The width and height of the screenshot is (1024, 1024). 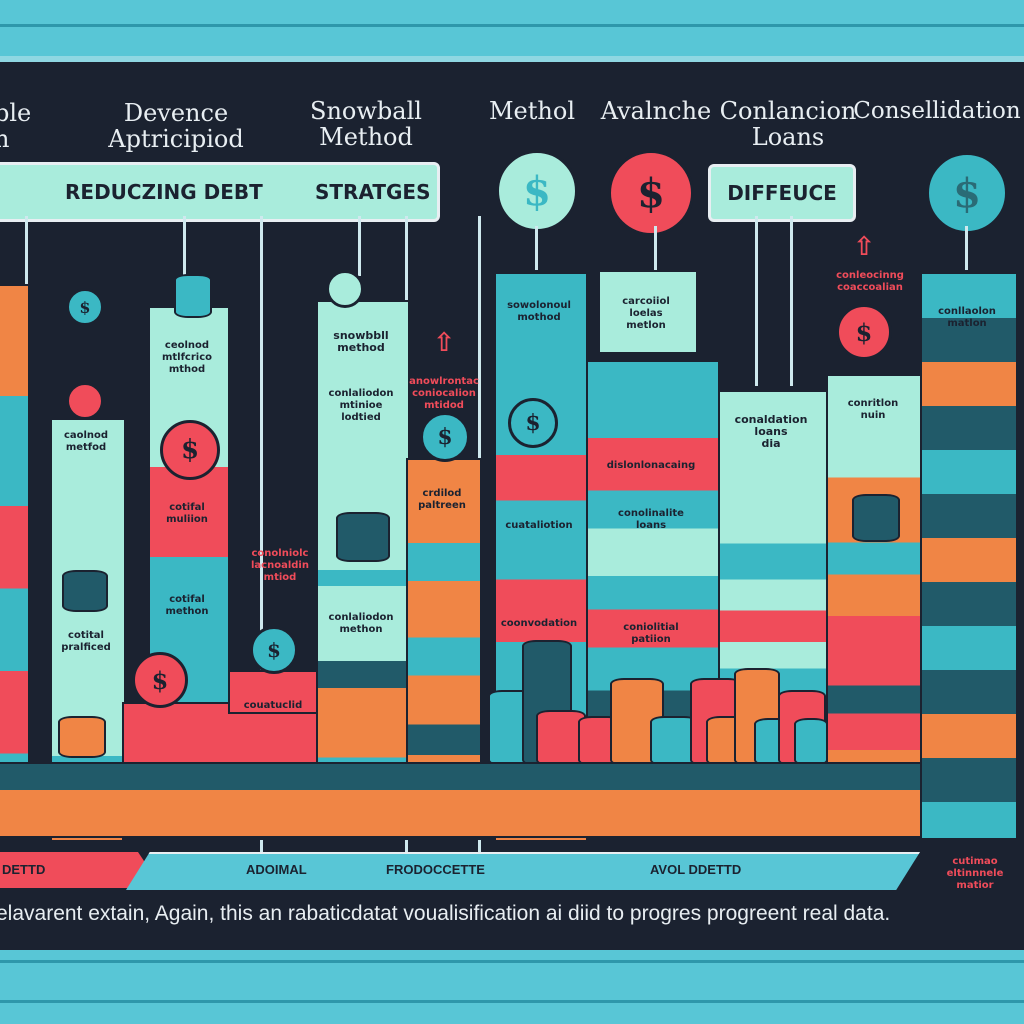 I want to click on timeline-label-mid-a: ADOIMAL, so click(x=276, y=869).